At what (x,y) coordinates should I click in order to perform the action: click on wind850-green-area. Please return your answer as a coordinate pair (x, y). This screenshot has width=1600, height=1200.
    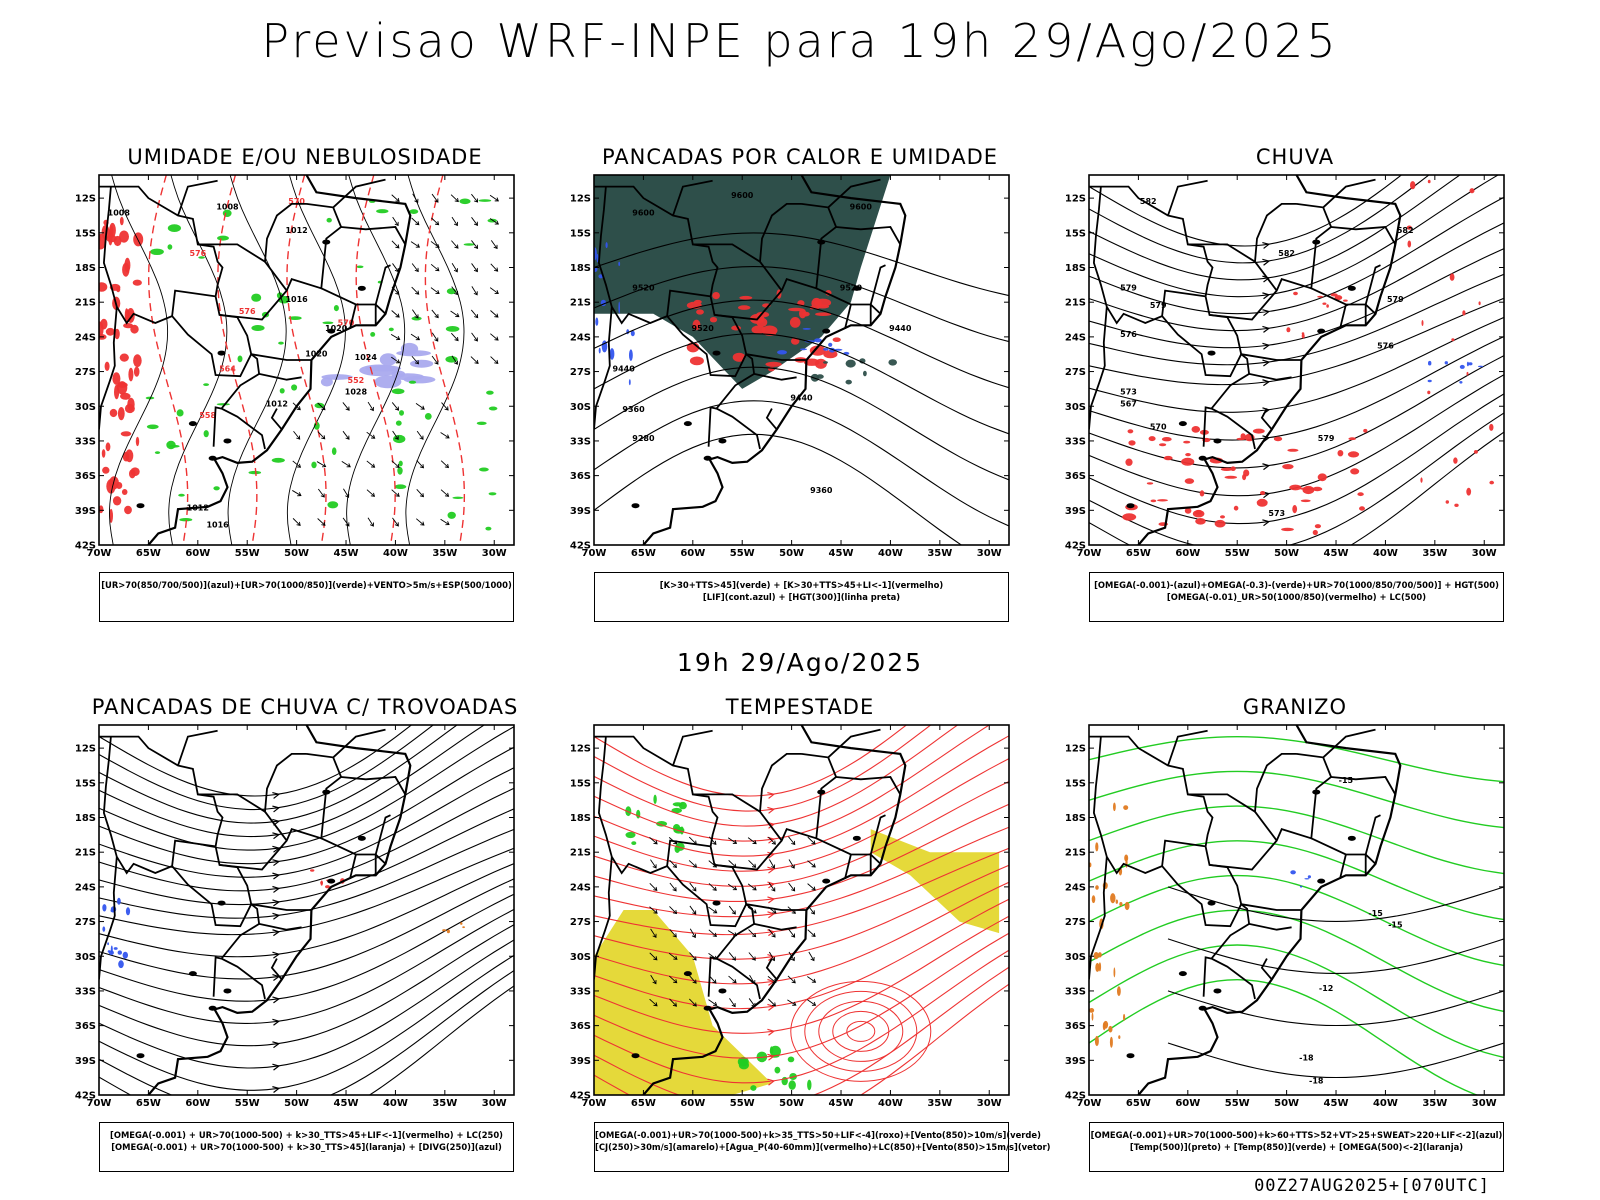
    Looking at the image, I should click on (792, 1085).